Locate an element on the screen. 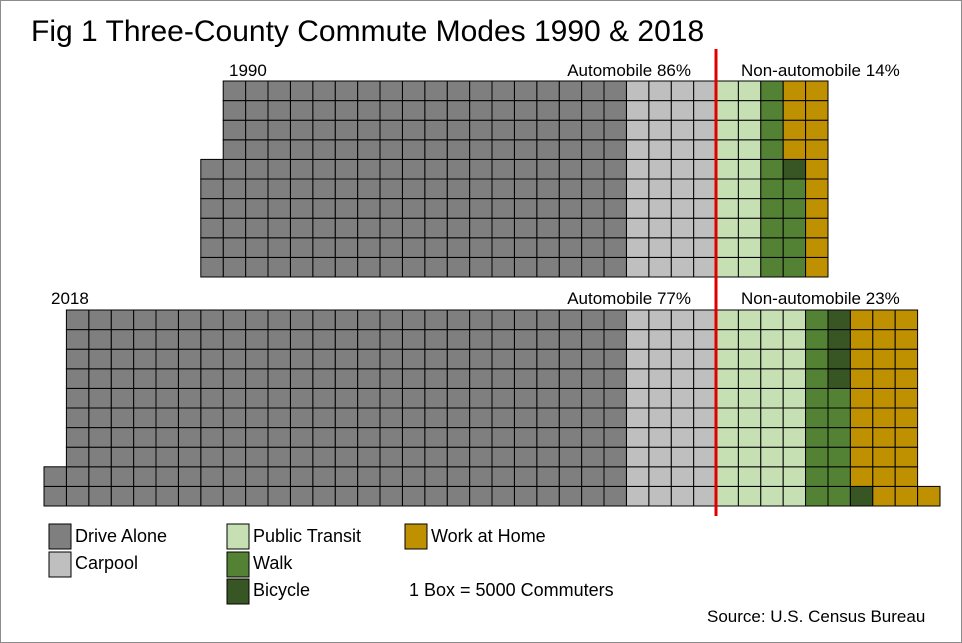 The width and height of the screenshot is (962, 643). legend-label-work-at-home: Work at Home is located at coordinates (488, 536).